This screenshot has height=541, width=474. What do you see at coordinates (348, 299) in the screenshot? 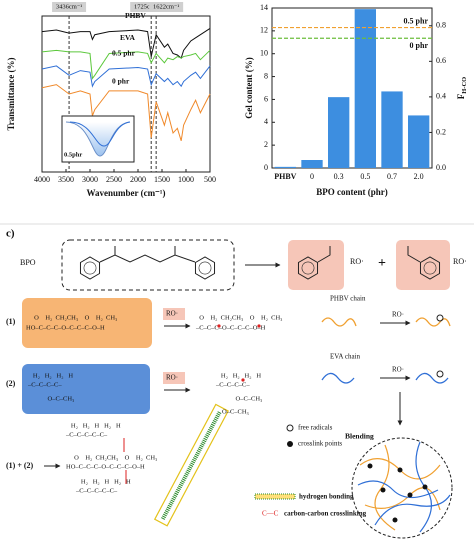
I see `chain-label: PHBV chain` at bounding box center [348, 299].